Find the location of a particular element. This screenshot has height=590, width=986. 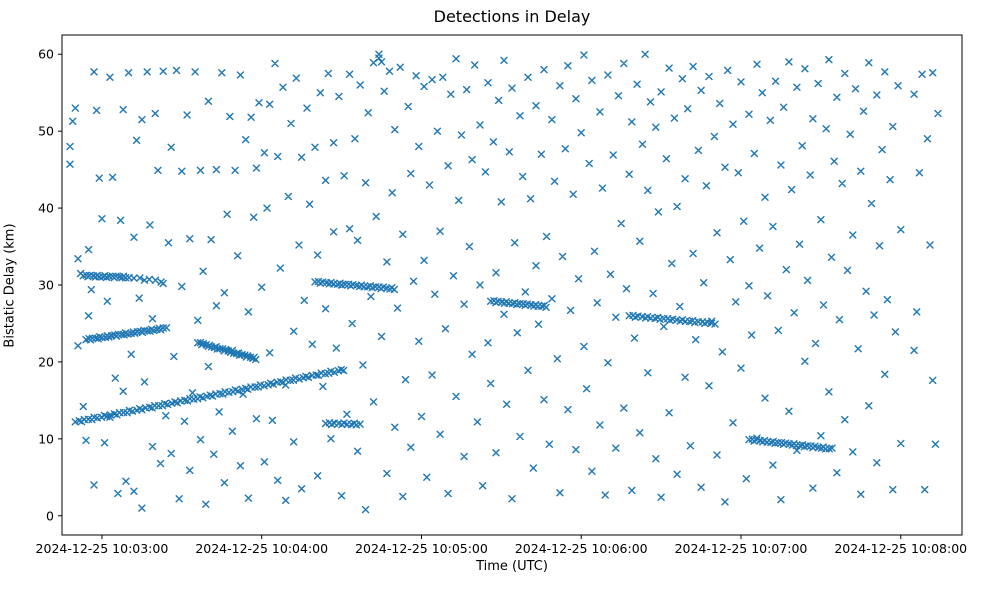

y-axis: 0 10 20 30 40 50 60 is located at coordinates (50, 285).